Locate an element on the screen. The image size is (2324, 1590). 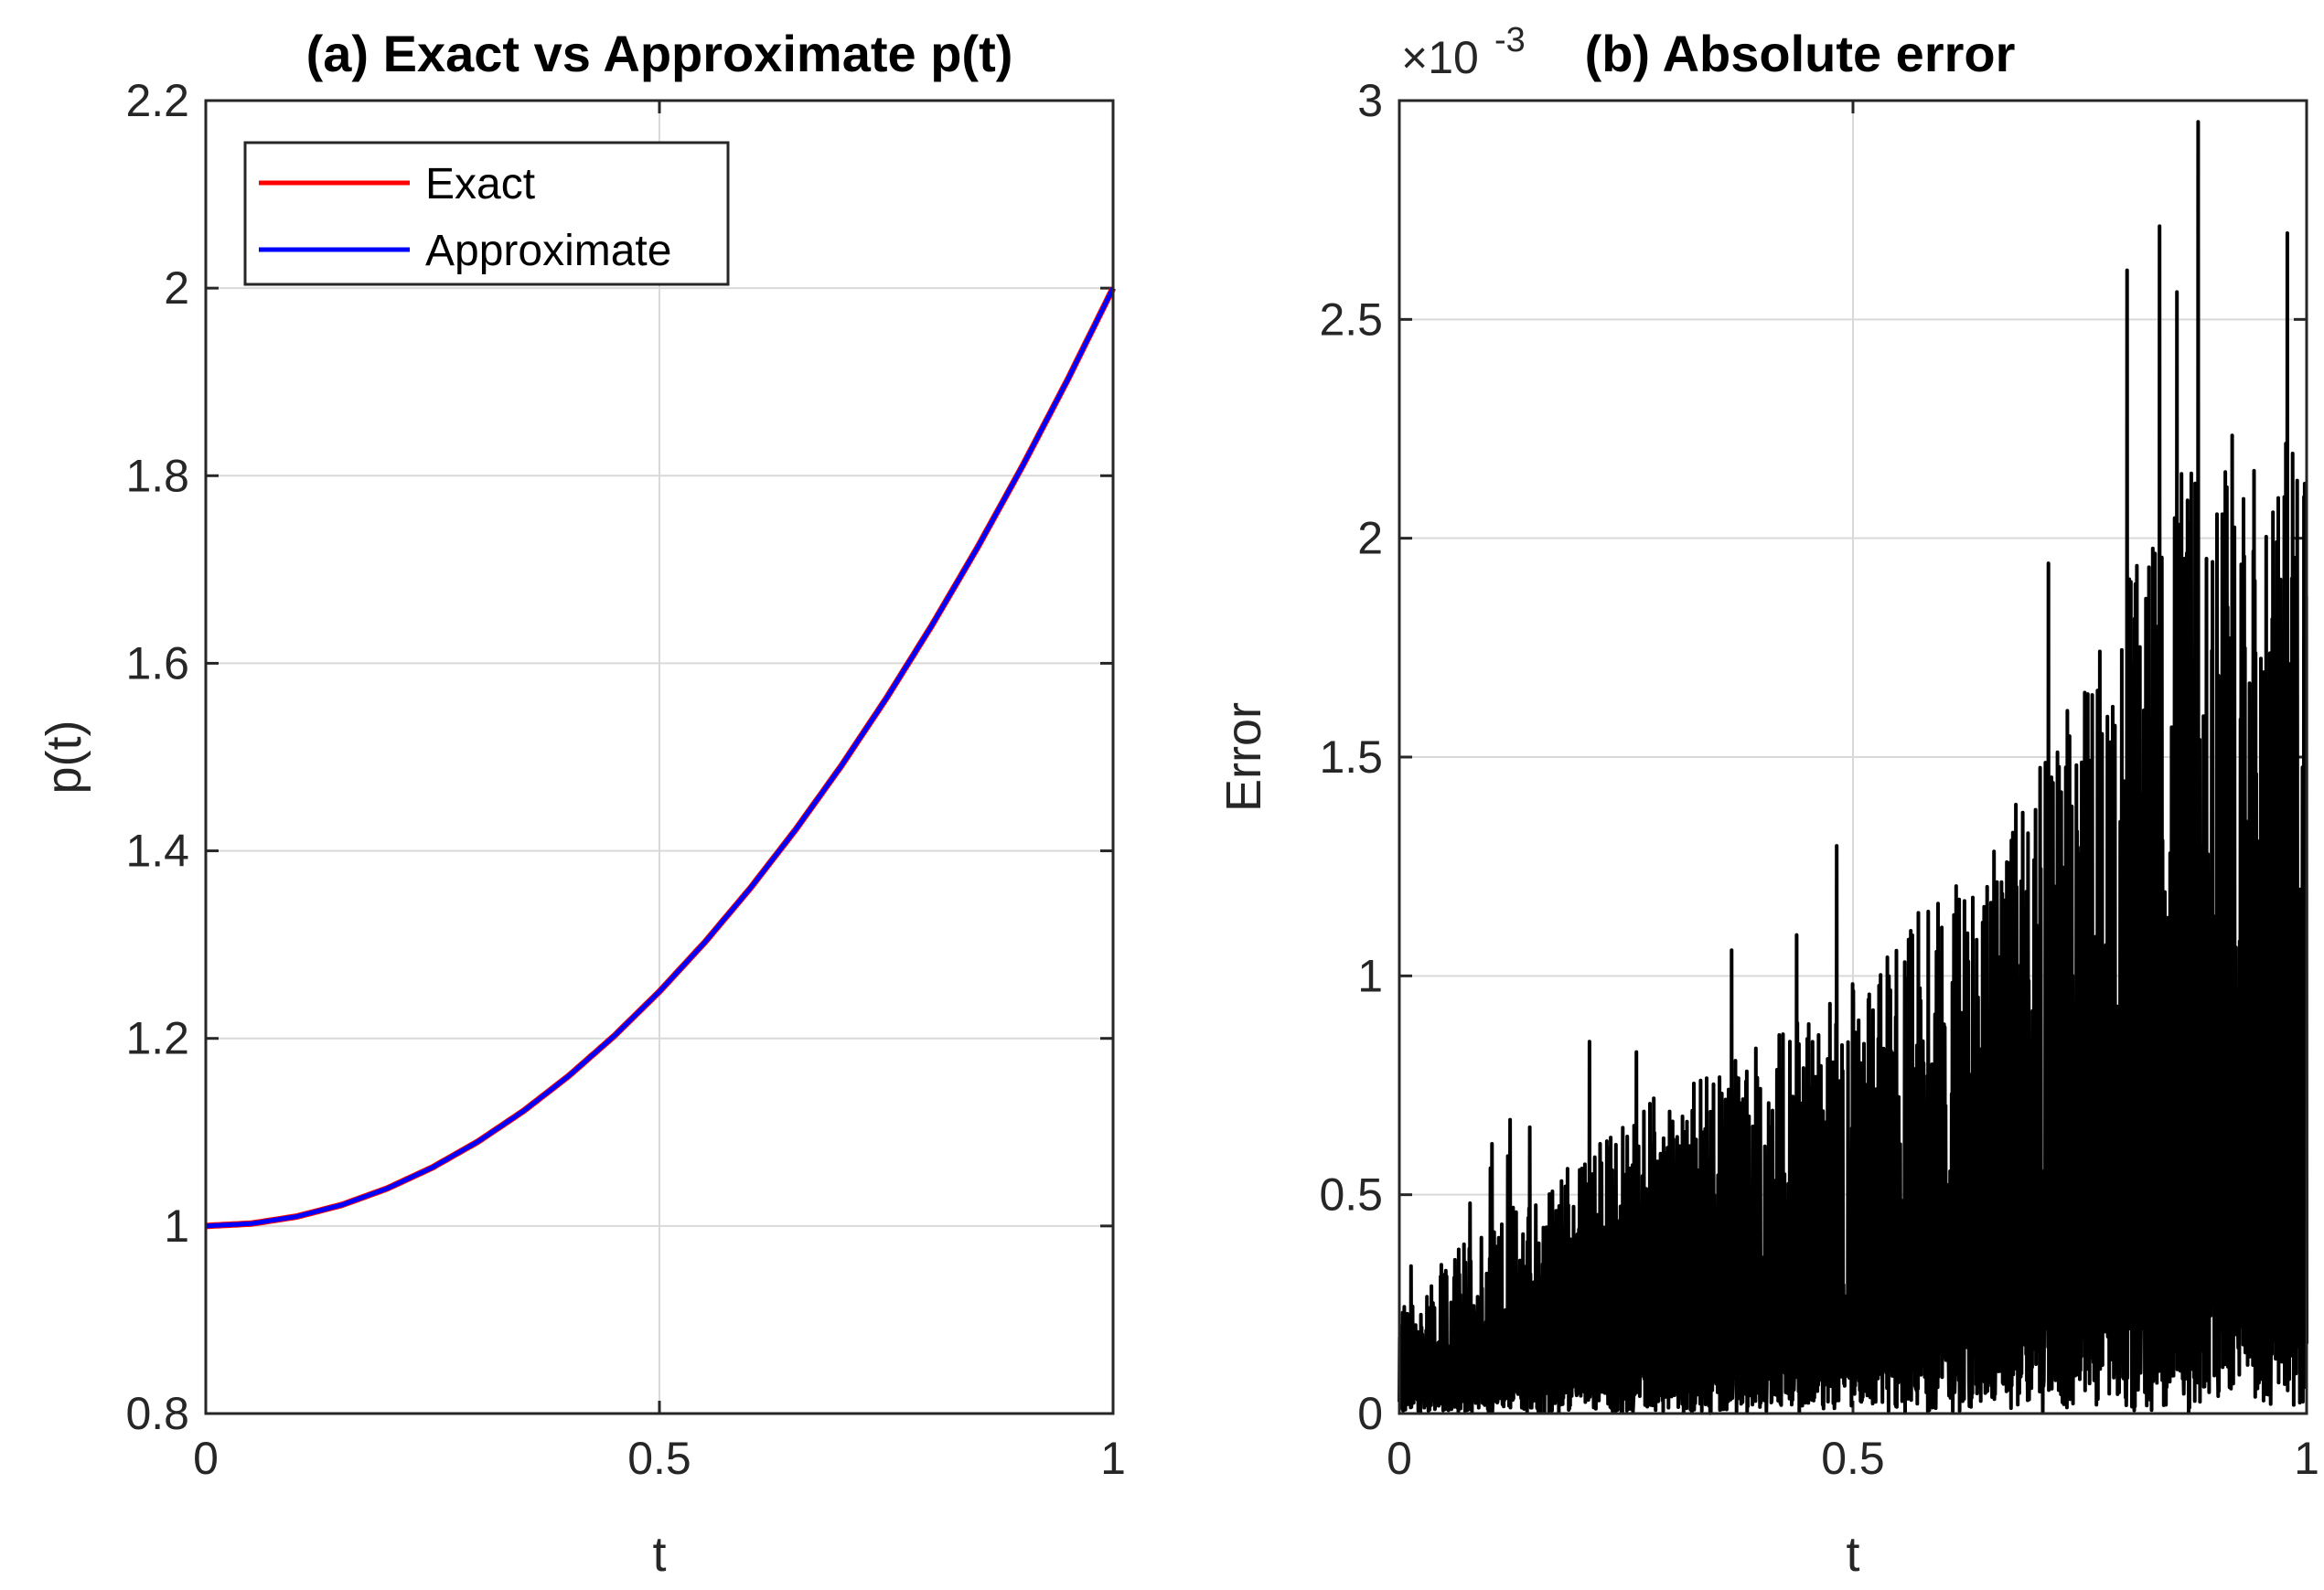
panel-a-xtick-label: 0 is located at coordinates (206, 1458).